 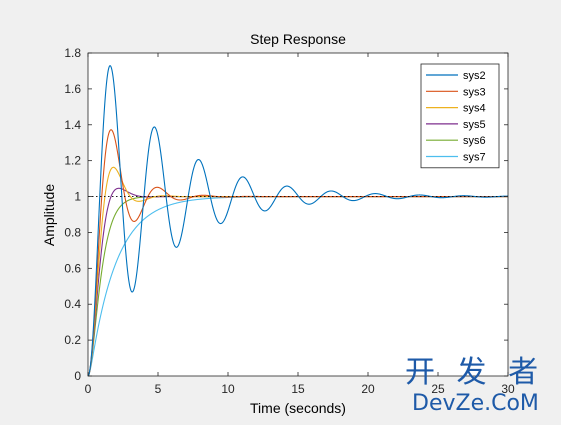 What do you see at coordinates (49, 215) in the screenshot?
I see `y-axis-label: Amplitude` at bounding box center [49, 215].